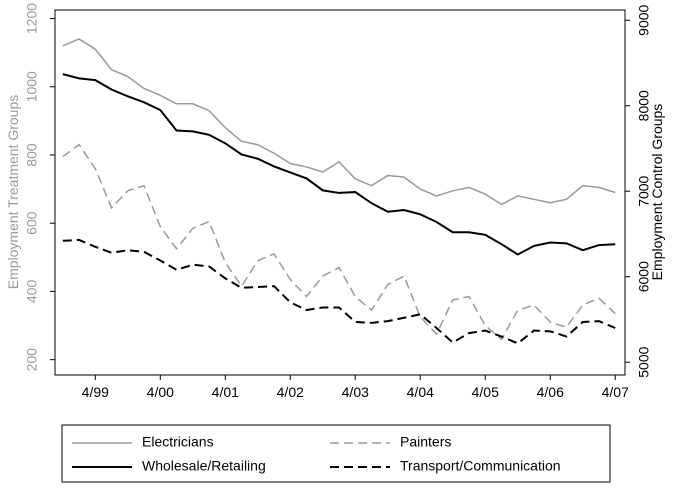  Describe the element at coordinates (425, 442) in the screenshot. I see `legend-label: Painters` at that location.